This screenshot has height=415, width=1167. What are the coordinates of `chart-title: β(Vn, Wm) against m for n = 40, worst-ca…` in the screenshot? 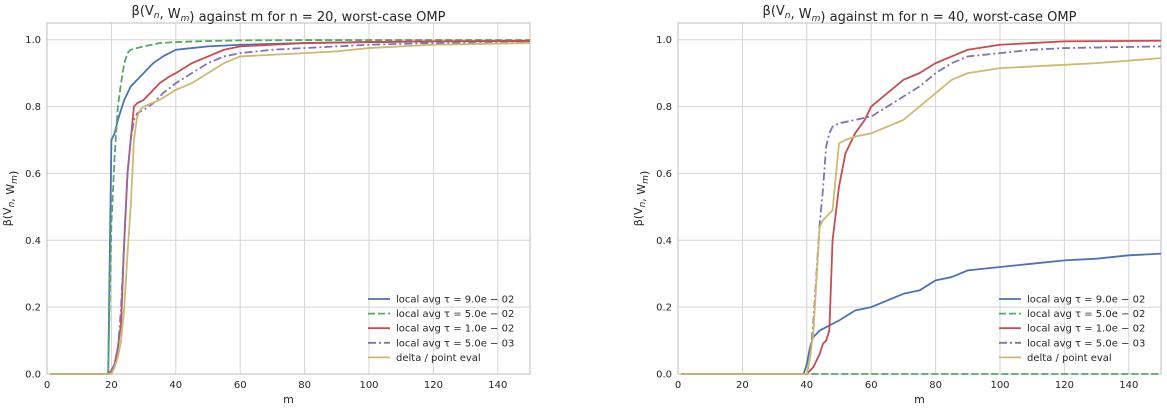 It's located at (920, 14).